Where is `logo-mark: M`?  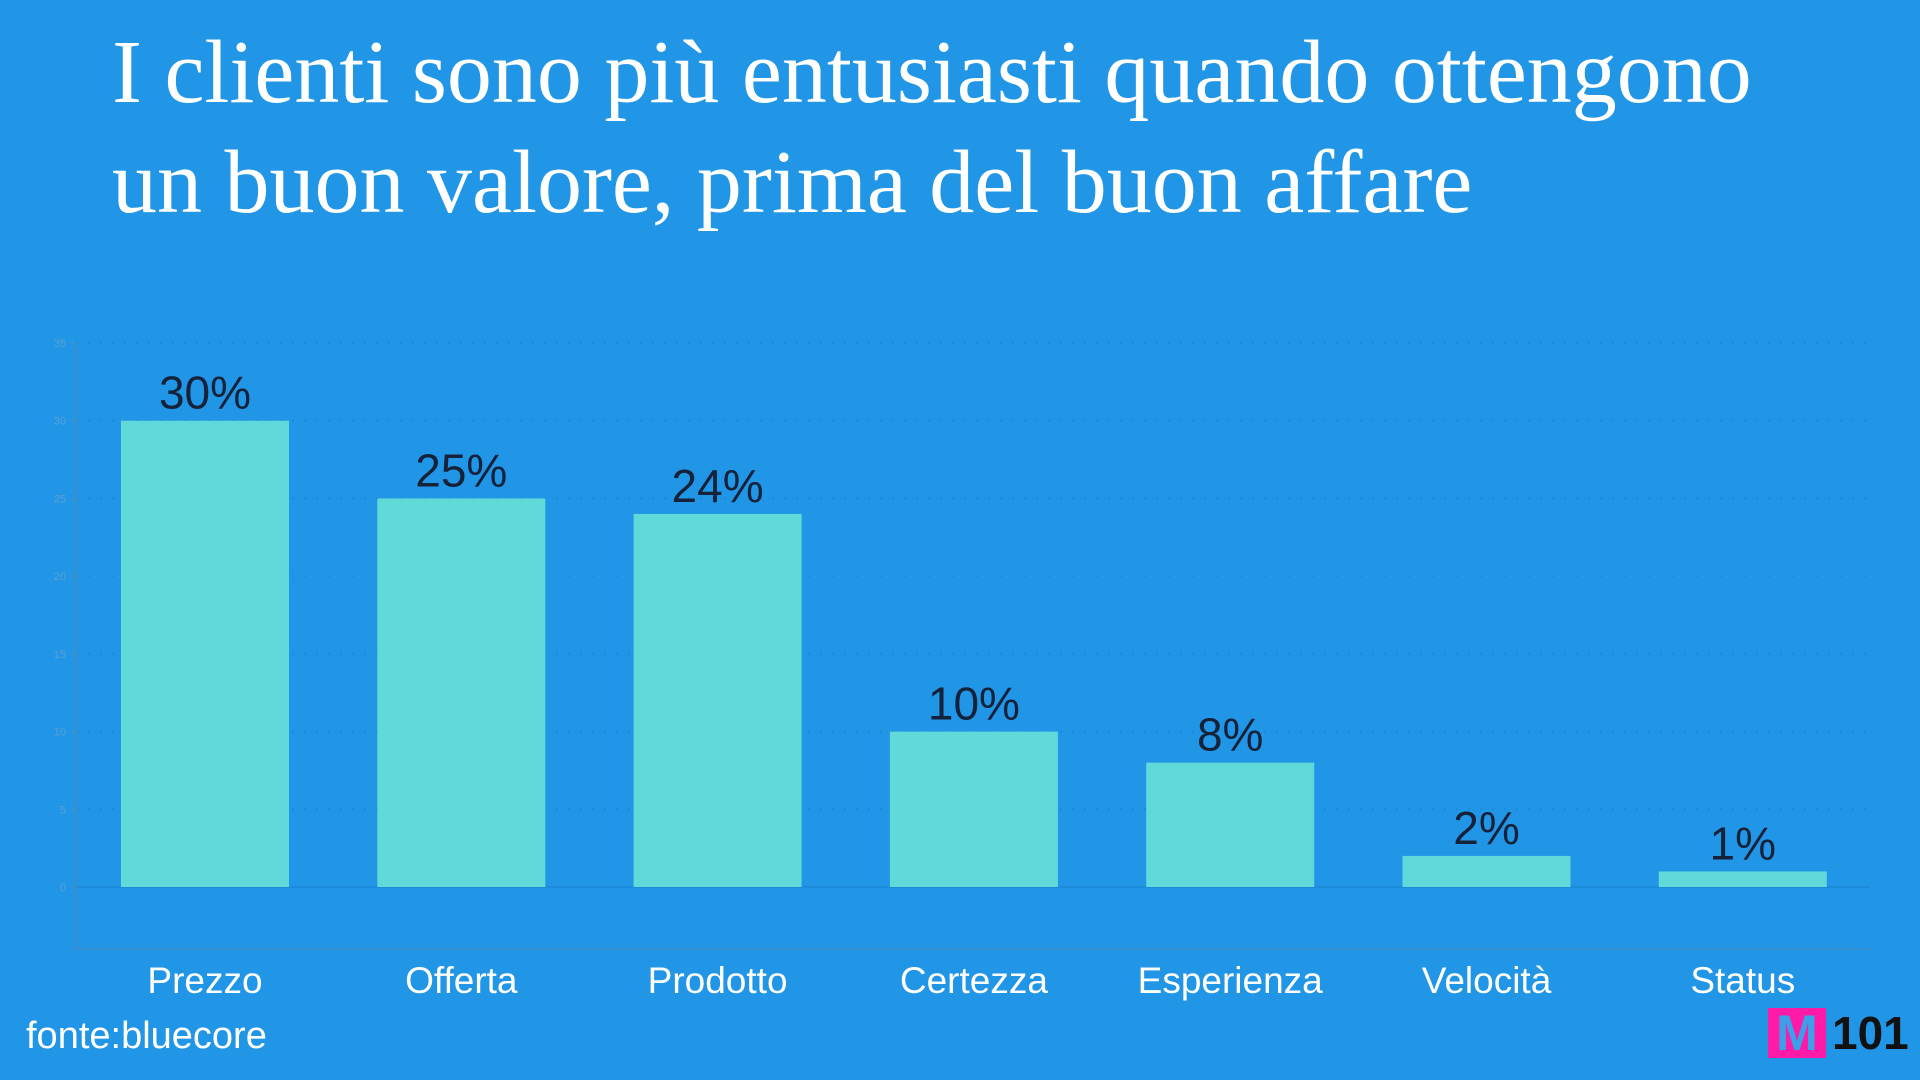 logo-mark: M is located at coordinates (1797, 1033).